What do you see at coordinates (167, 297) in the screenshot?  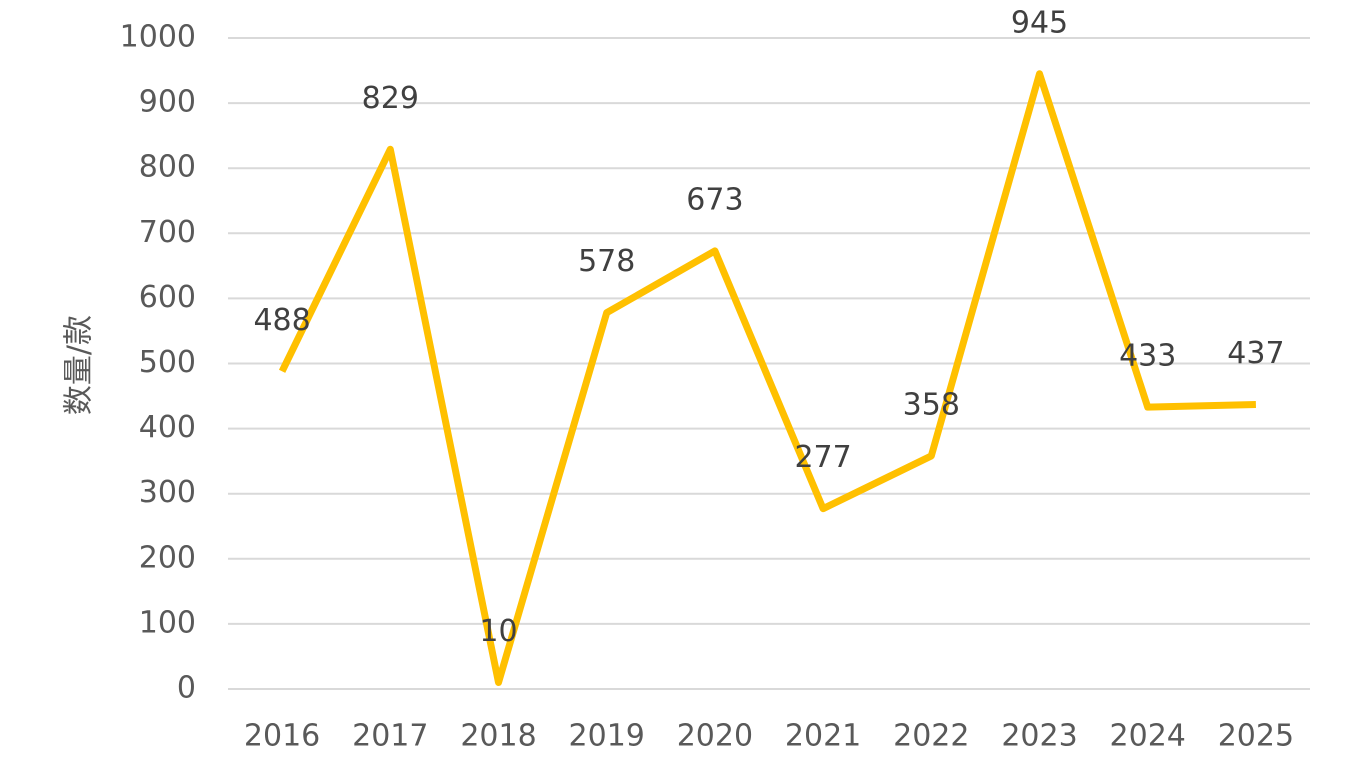 I see `y-tick-label: 600` at bounding box center [167, 297].